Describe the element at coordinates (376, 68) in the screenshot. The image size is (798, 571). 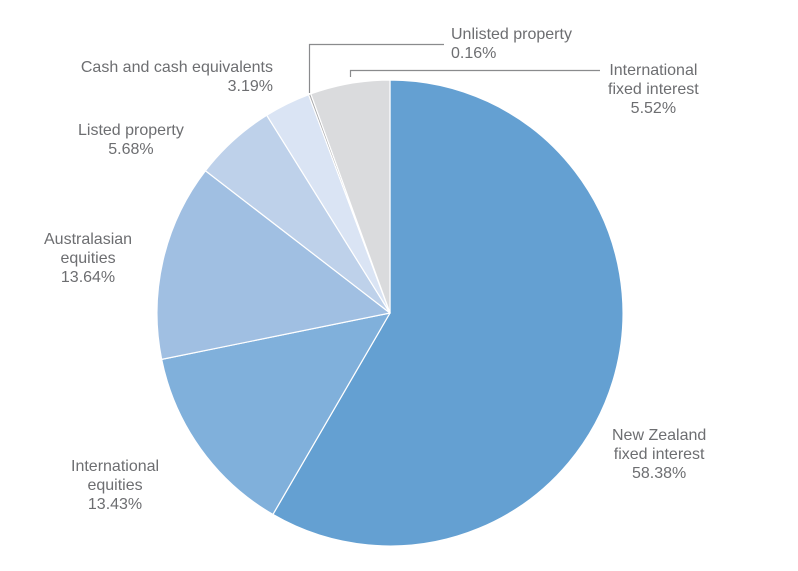
I see `leader-line-unlisted-property` at that location.